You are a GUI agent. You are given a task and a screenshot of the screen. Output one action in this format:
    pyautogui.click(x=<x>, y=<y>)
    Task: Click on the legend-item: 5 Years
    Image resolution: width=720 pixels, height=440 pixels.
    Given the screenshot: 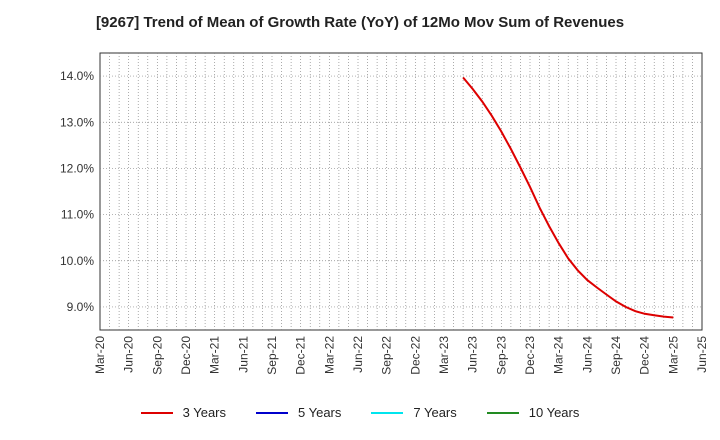 What is the action you would take?
    pyautogui.click(x=298, y=412)
    